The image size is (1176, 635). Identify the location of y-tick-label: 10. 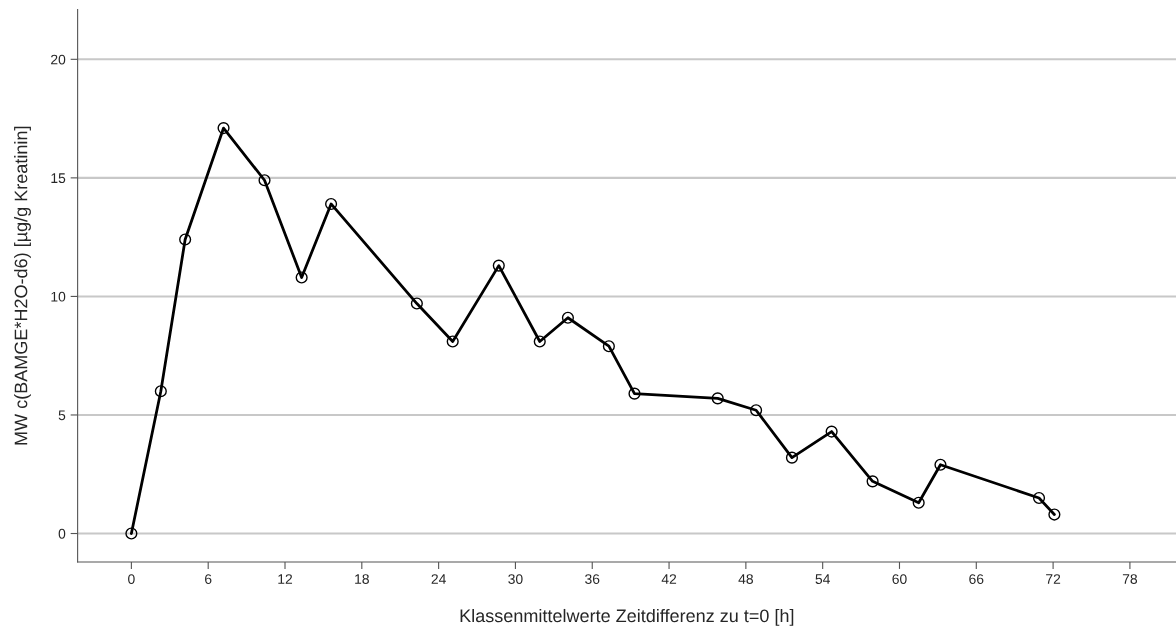
(58, 296).